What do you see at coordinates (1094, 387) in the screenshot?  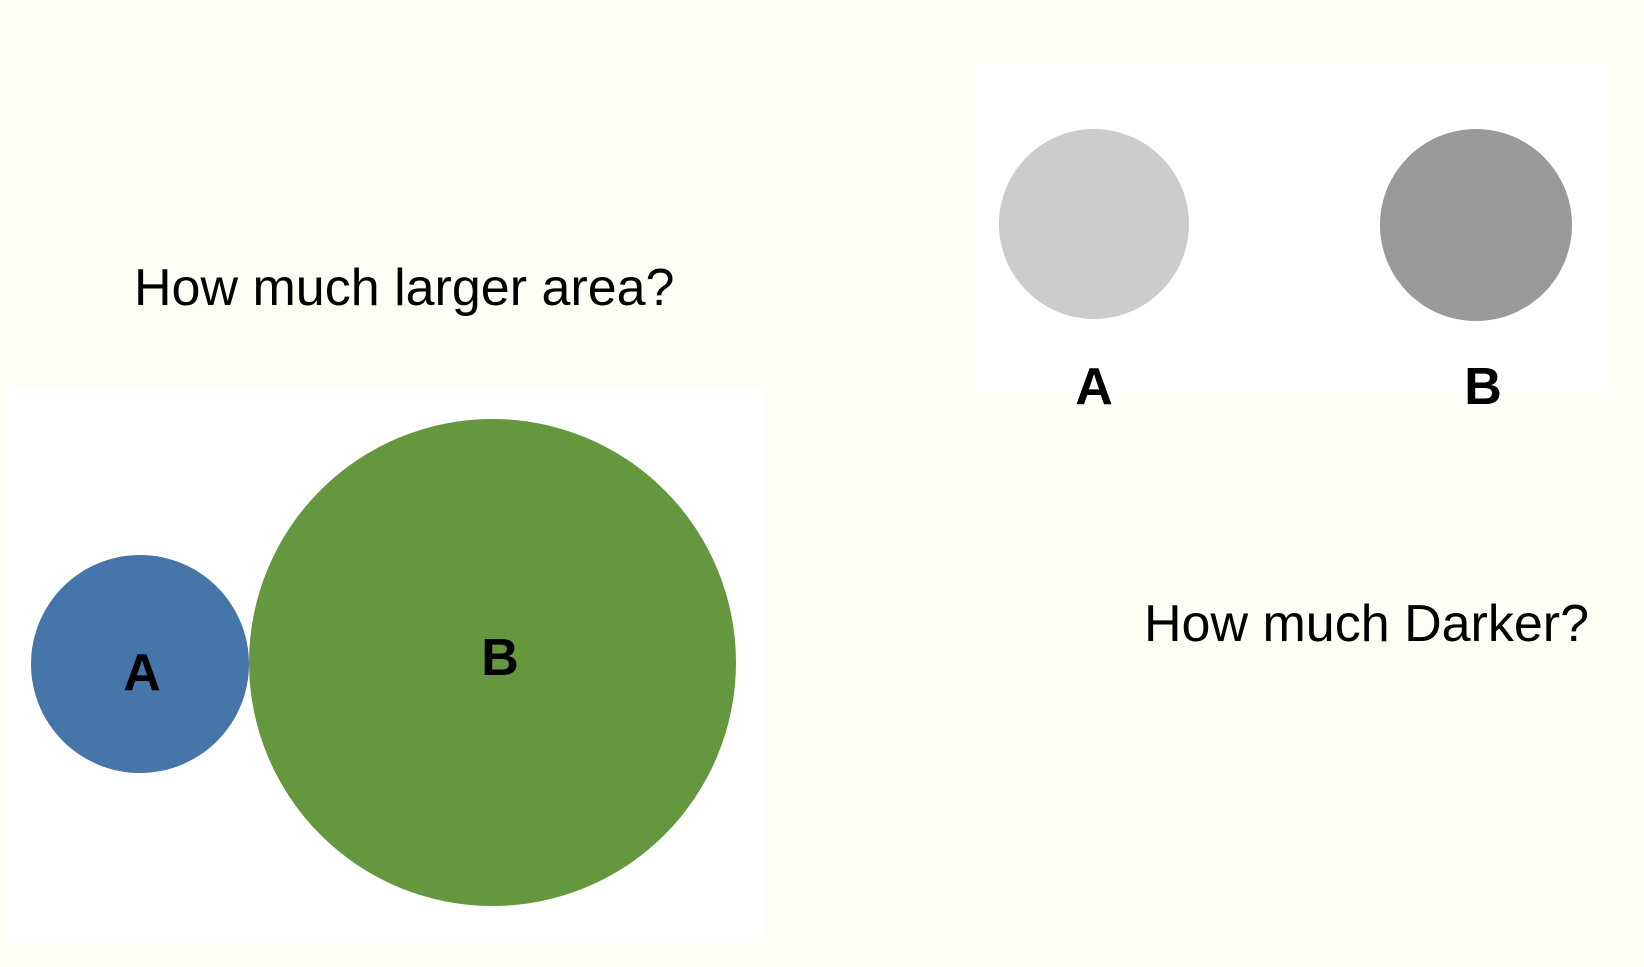 I see `circle-a-shade-label: A` at bounding box center [1094, 387].